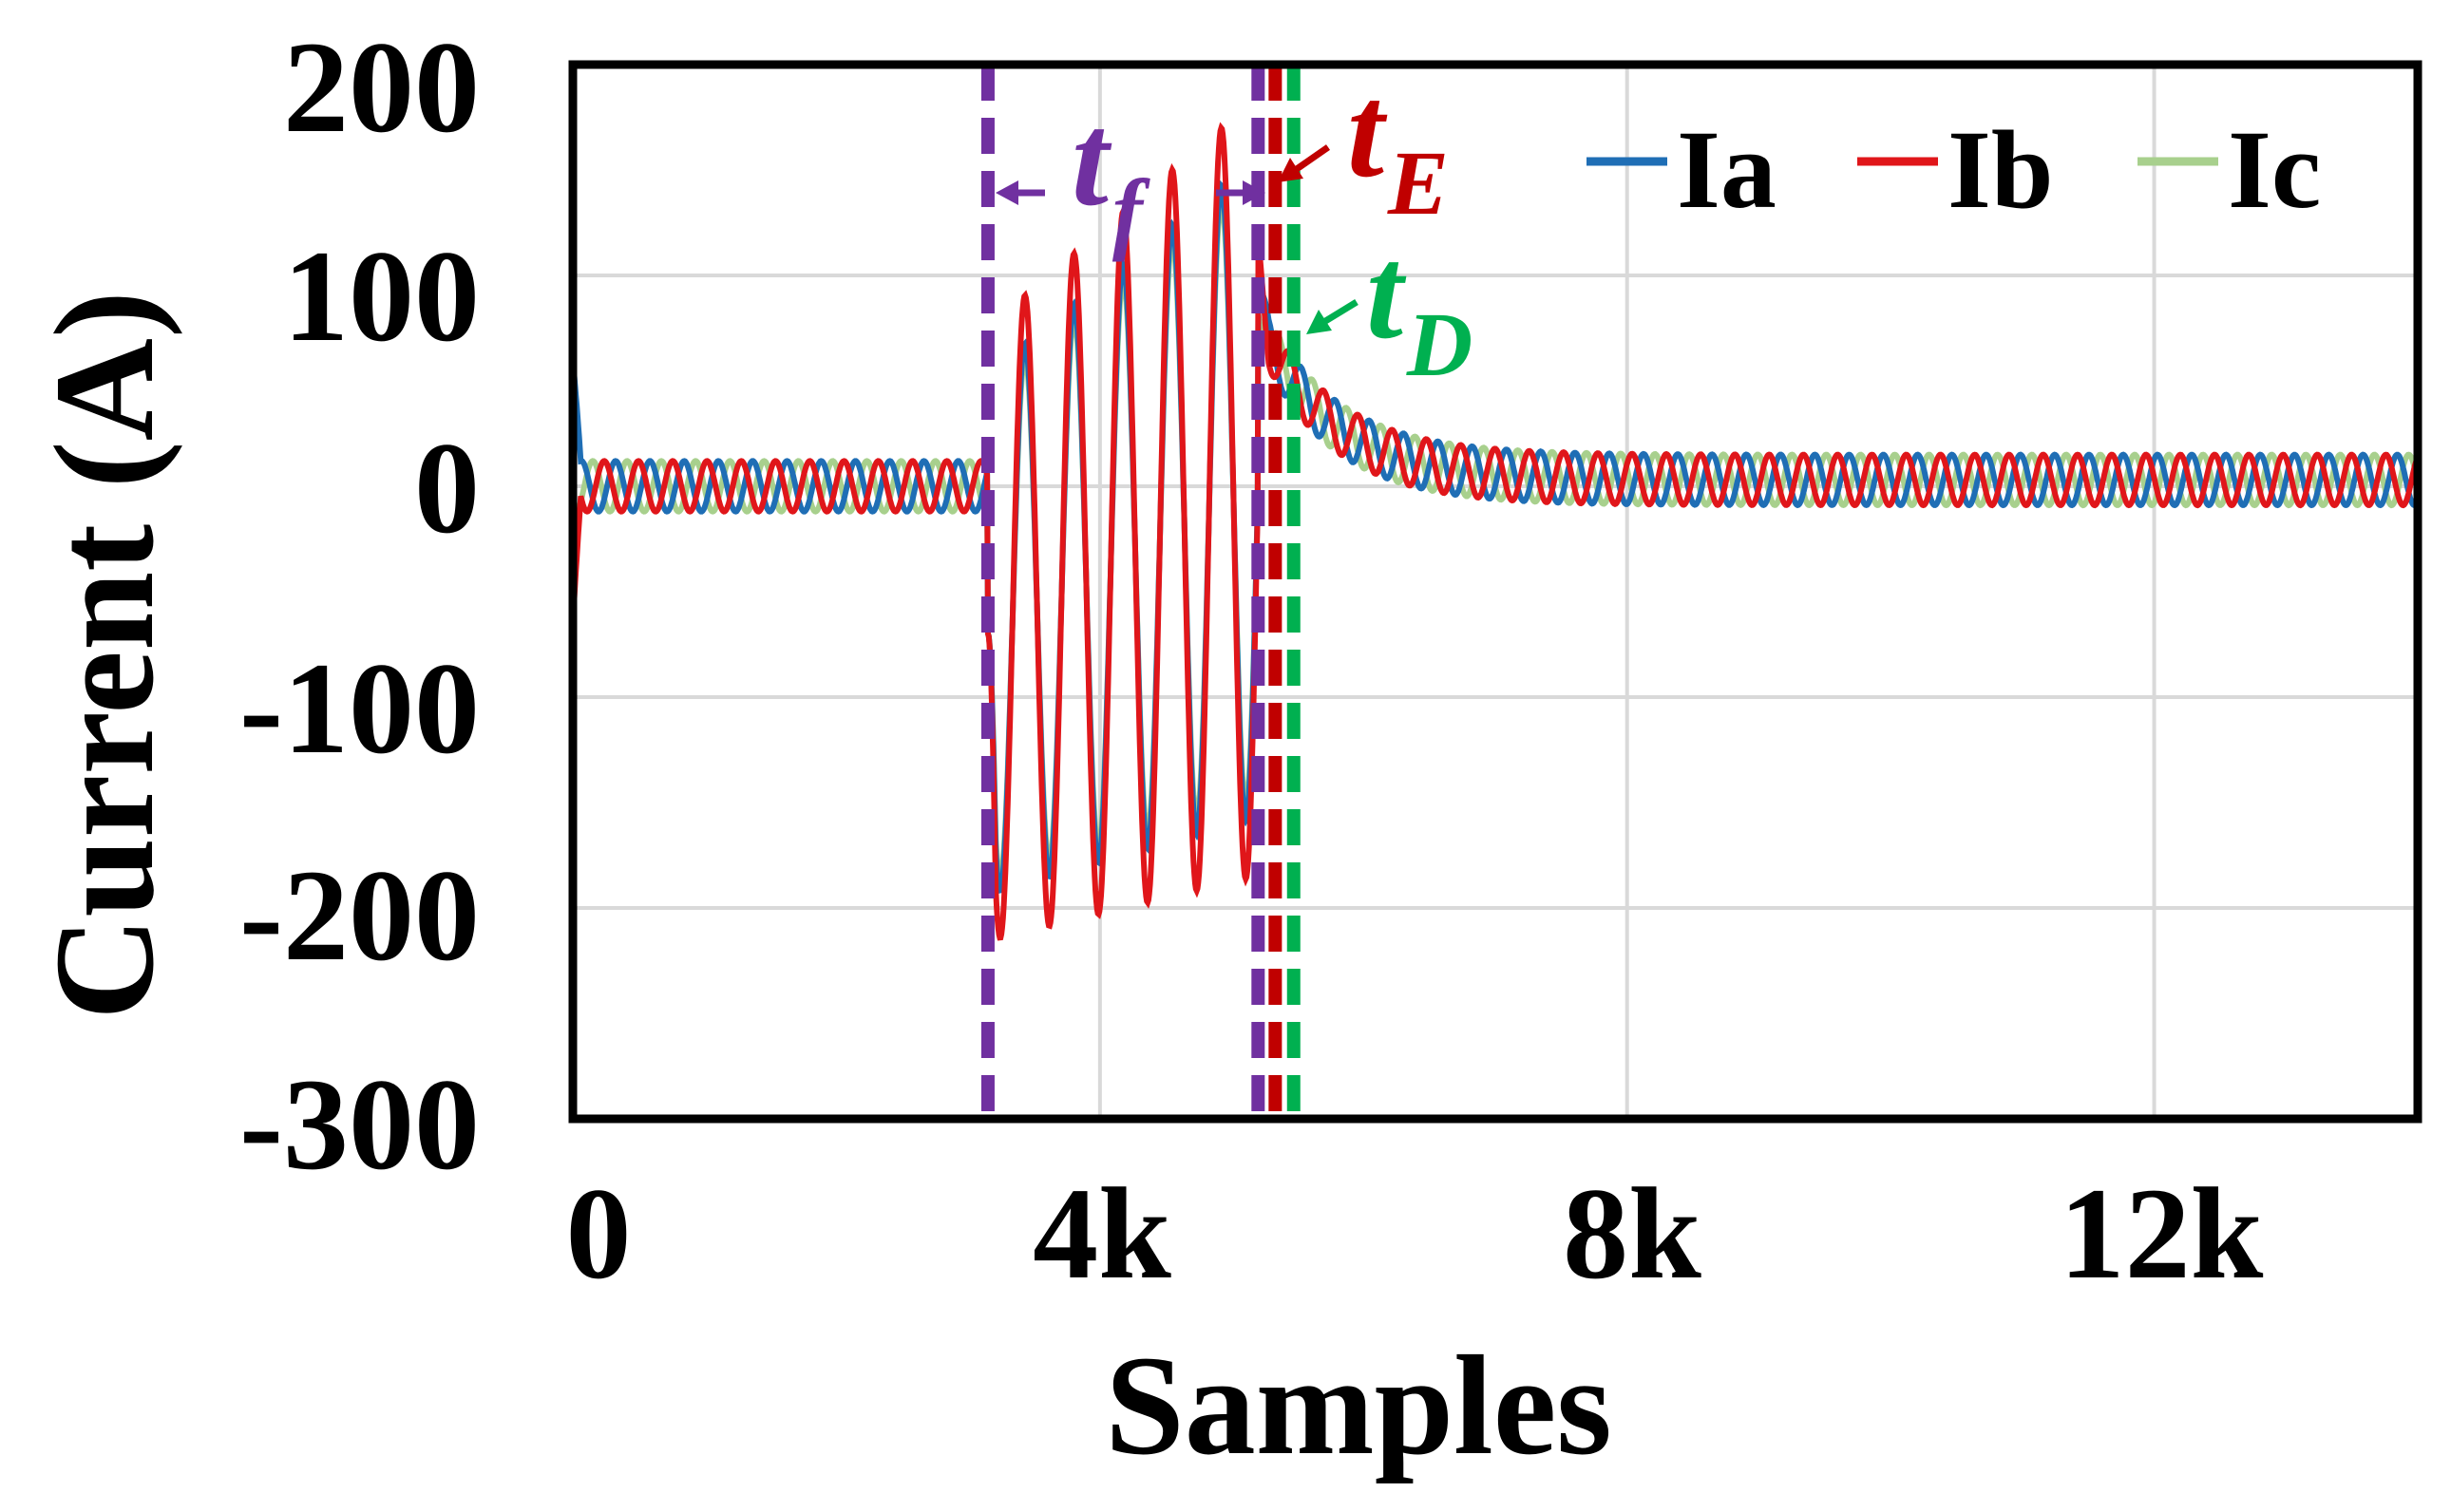  Describe the element at coordinates (381, 87) in the screenshot. I see `y-tick-label: 200` at that location.